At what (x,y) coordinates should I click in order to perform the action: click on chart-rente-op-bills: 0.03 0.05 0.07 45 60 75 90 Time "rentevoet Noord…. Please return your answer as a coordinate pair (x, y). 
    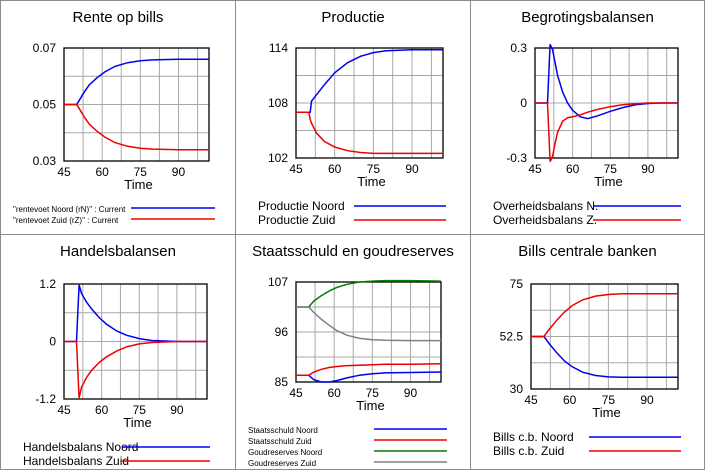
    Looking at the image, I should click on (114, 133).